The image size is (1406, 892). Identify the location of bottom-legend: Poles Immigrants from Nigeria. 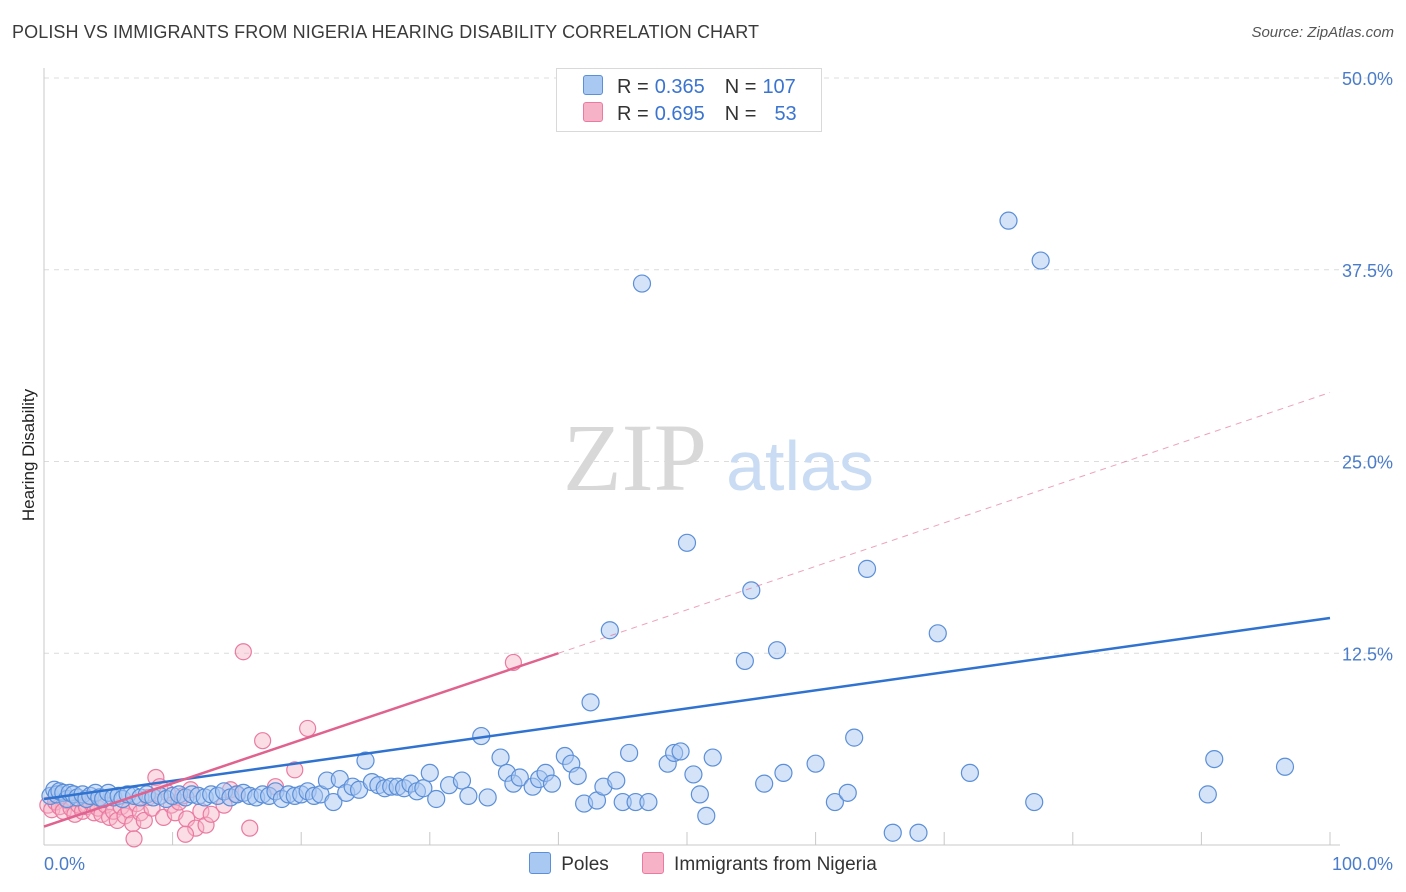
(703, 864).